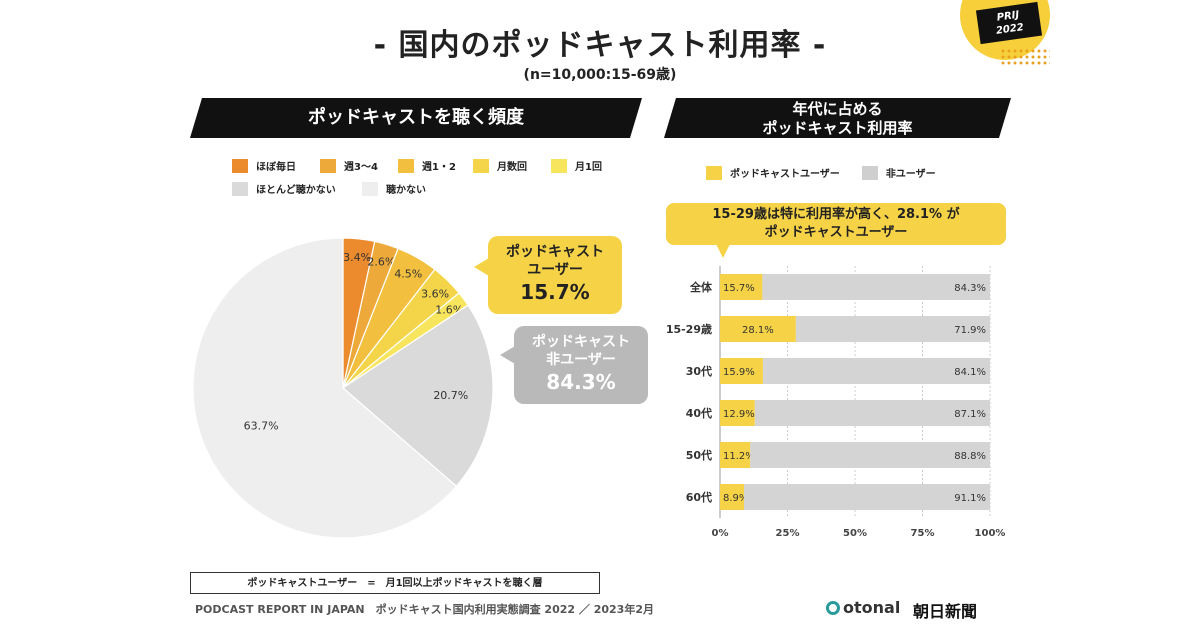 The image size is (1200, 630). Describe the element at coordinates (381, 262) in the screenshot. I see `pie-slice-label: 2.6%` at that location.